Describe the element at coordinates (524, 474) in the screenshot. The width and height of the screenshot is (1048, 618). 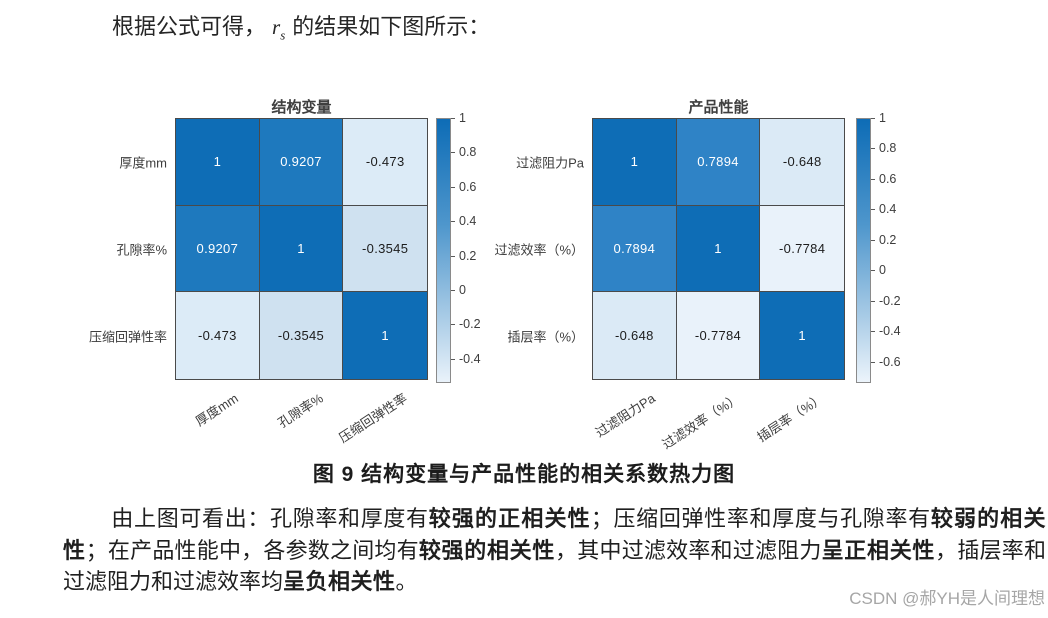
I see `figure-caption: 图 9 结构变量与产品性能的相关系数热力图` at that location.